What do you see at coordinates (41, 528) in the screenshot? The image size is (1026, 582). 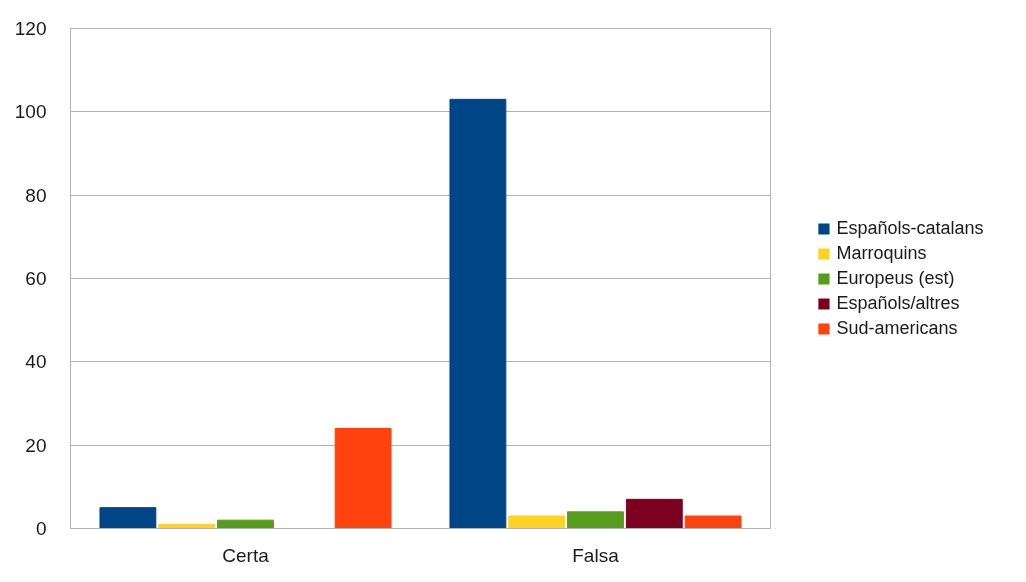 I see `y-tick-label: 0` at bounding box center [41, 528].